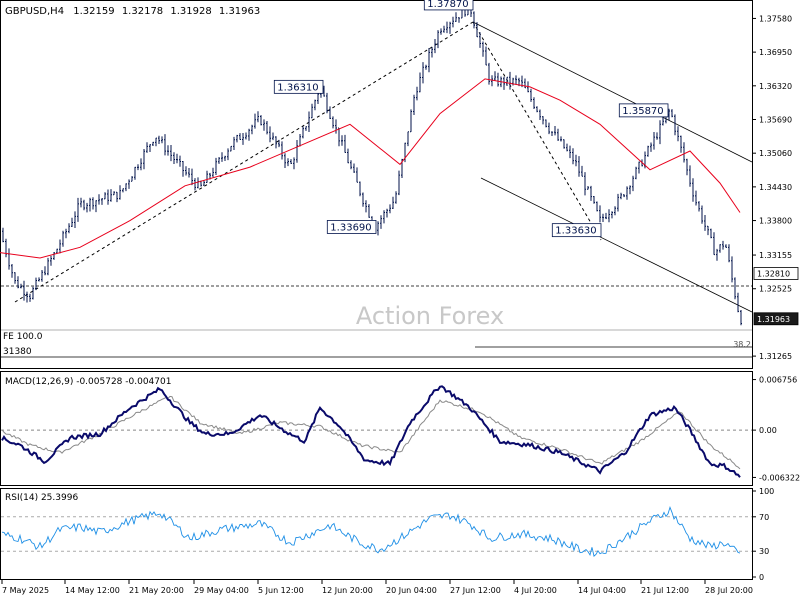 This screenshot has width=800, height=604. Describe the element at coordinates (25, 590) in the screenshot. I see `time-tick-label: 7 May 2025` at that location.